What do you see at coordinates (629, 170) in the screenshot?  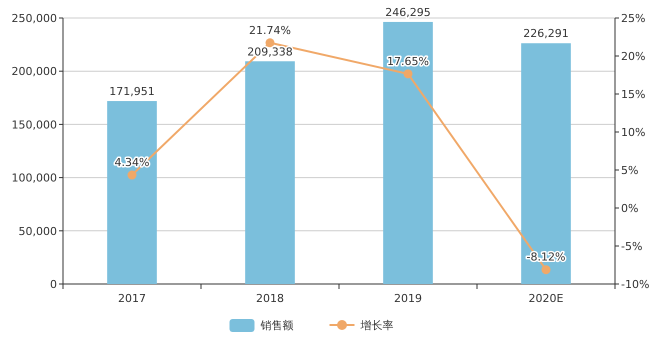 I see `y2-tick-label: 5%` at bounding box center [629, 170].